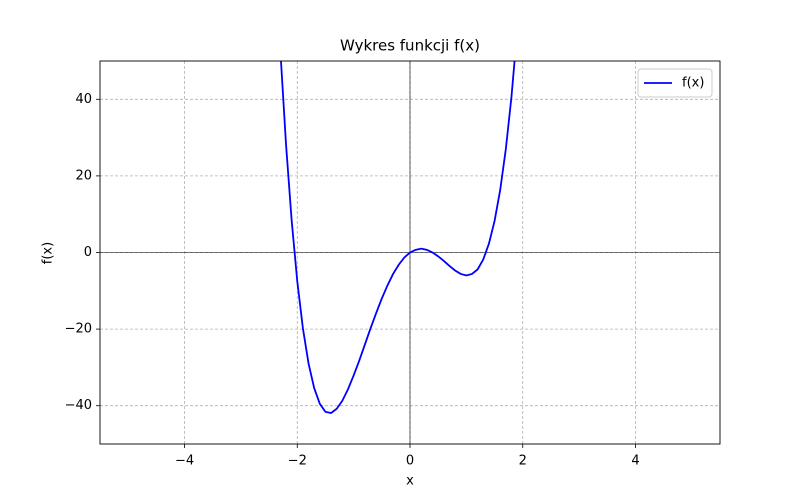  What do you see at coordinates (410, 481) in the screenshot?
I see `x-axis-label: x` at bounding box center [410, 481].